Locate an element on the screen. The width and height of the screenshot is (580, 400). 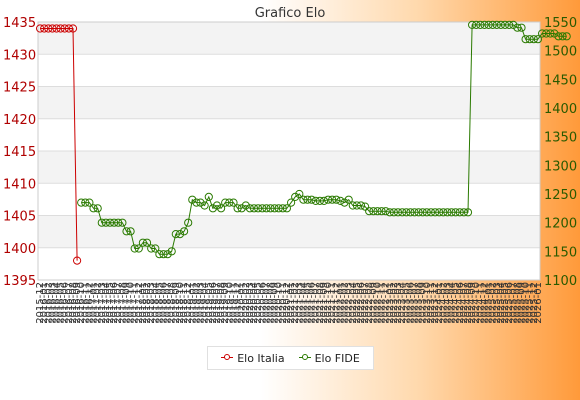
x-tick-label: 2020-06 is located at coordinates (262, 303).